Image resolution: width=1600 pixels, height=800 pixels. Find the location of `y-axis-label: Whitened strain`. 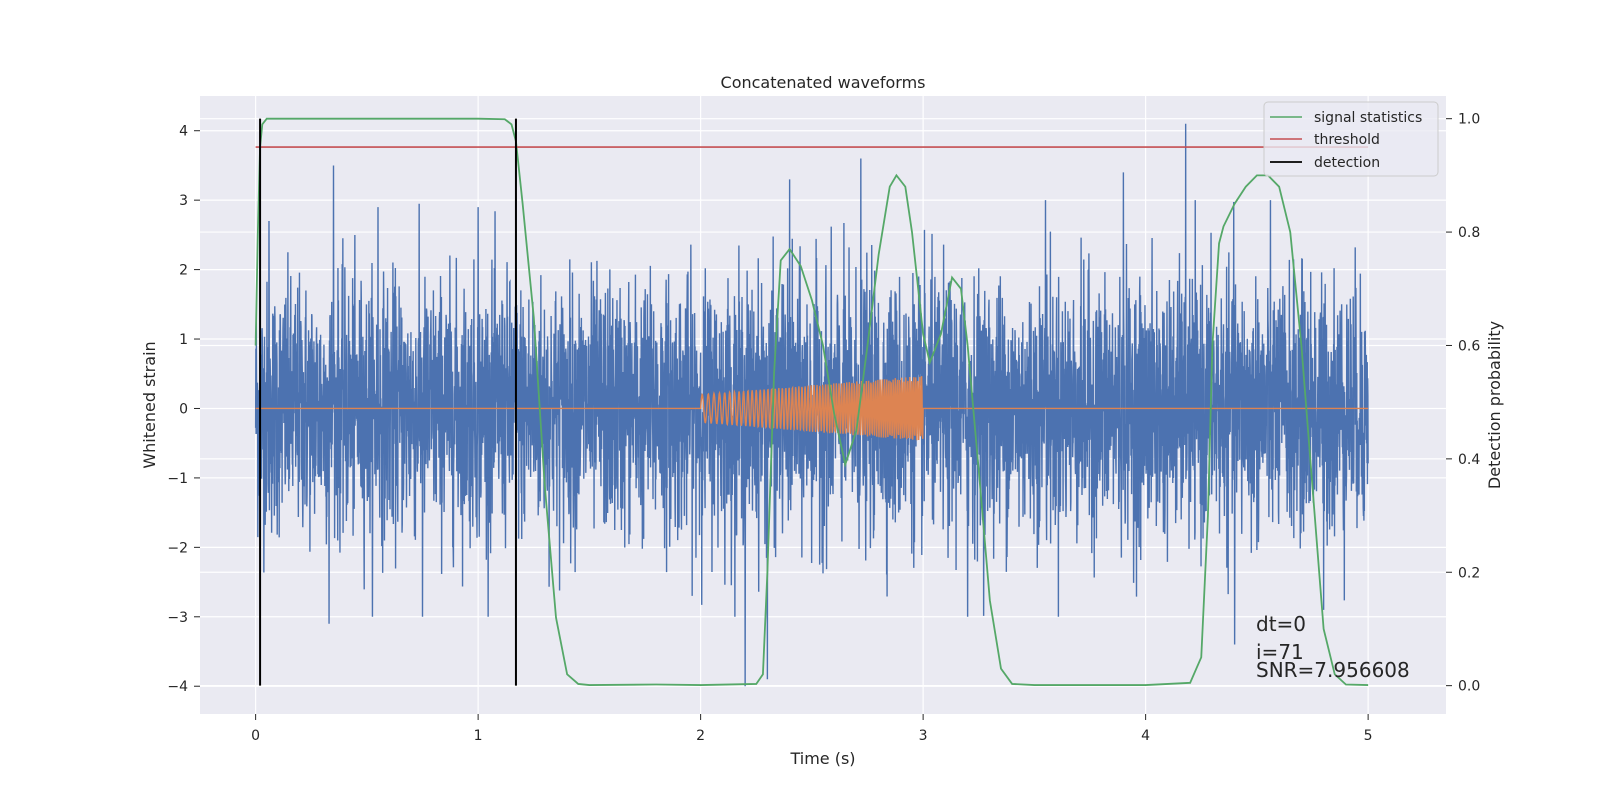

y-axis-label: Whitened strain is located at coordinates (149, 404).